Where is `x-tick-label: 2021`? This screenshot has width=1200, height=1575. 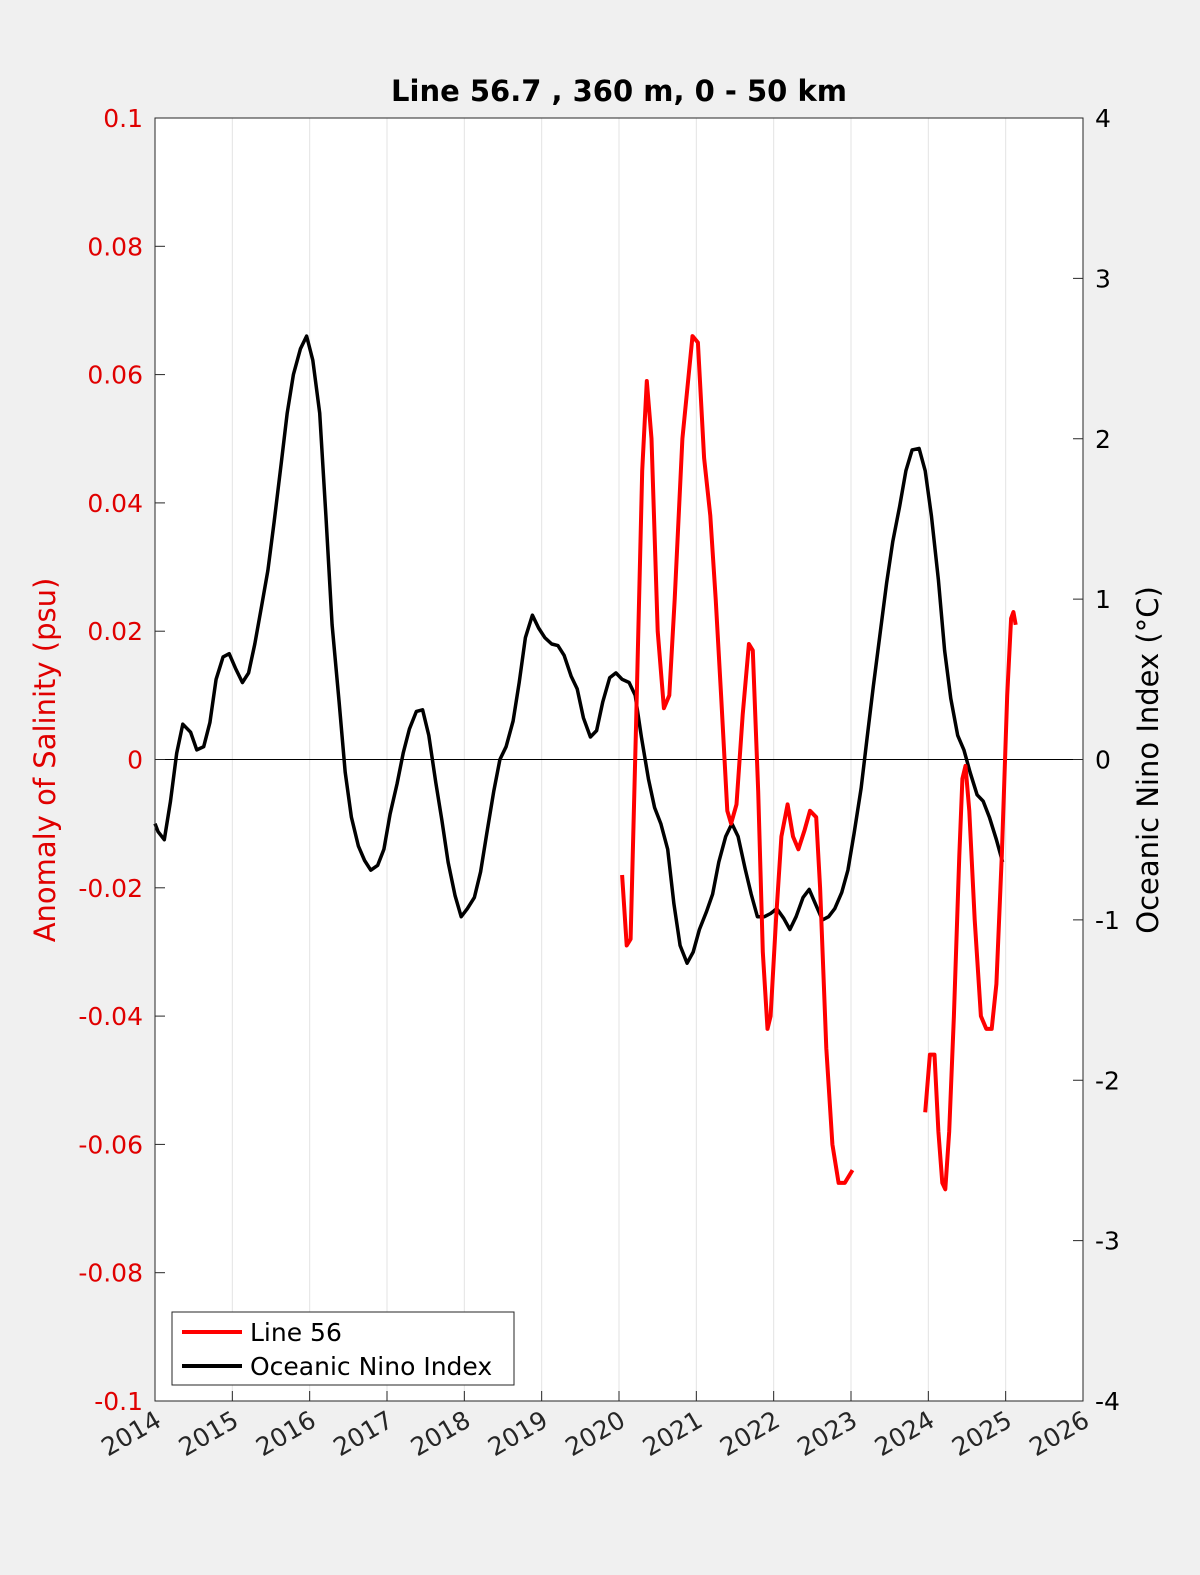 x-tick-label: 2021 is located at coordinates (673, 1433).